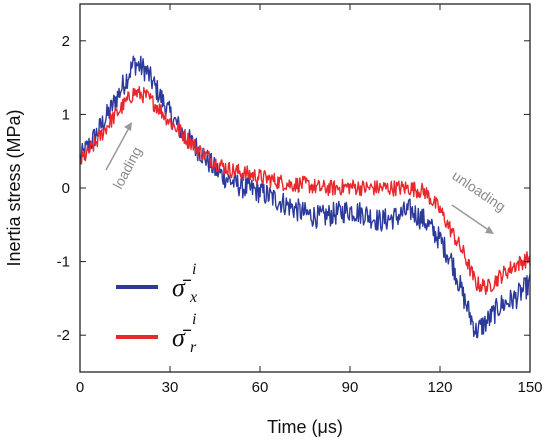  What do you see at coordinates (350, 387) in the screenshot?
I see `x-tick-label: 90` at bounding box center [350, 387].